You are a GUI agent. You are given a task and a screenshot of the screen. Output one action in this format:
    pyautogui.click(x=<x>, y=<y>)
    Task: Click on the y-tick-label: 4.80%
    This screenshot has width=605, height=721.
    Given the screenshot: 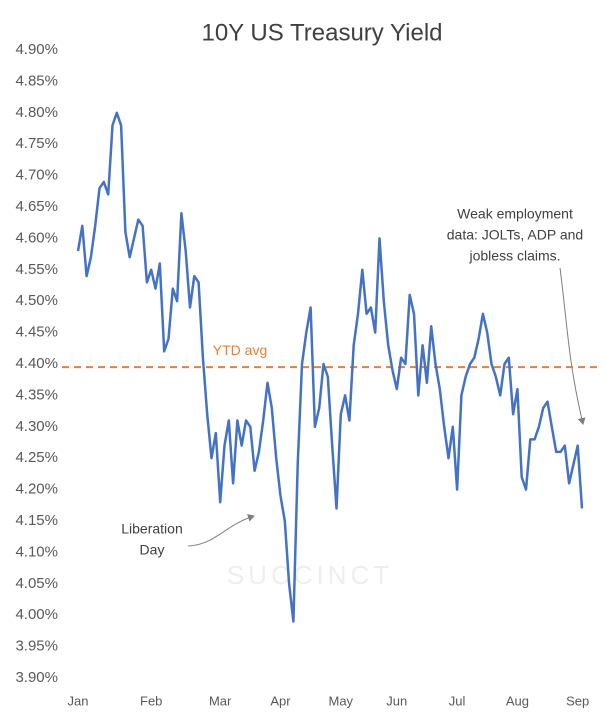 What is the action you would take?
    pyautogui.click(x=36, y=112)
    